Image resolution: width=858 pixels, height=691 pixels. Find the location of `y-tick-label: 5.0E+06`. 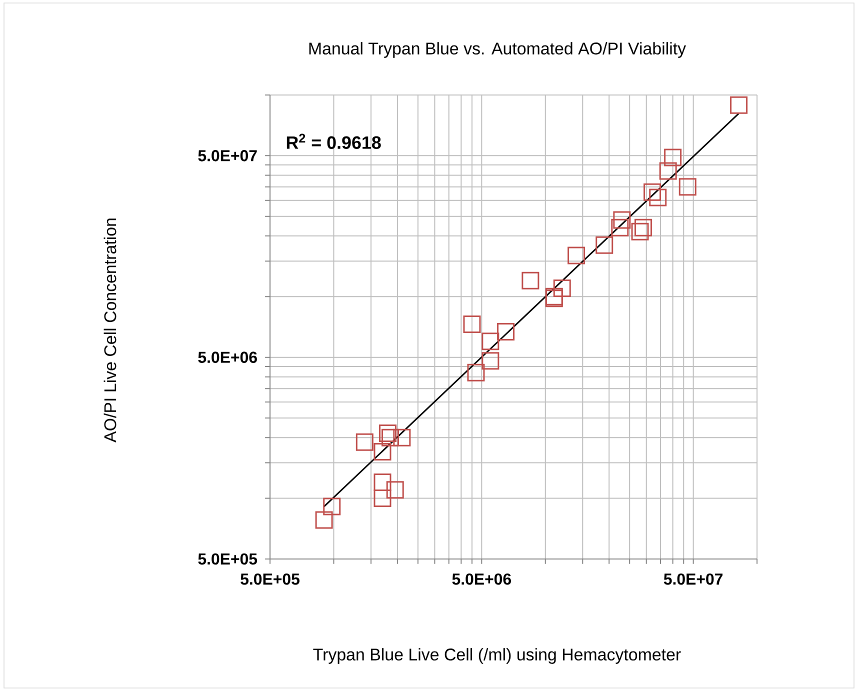

y-tick-label: 5.0E+06 is located at coordinates (227, 357).